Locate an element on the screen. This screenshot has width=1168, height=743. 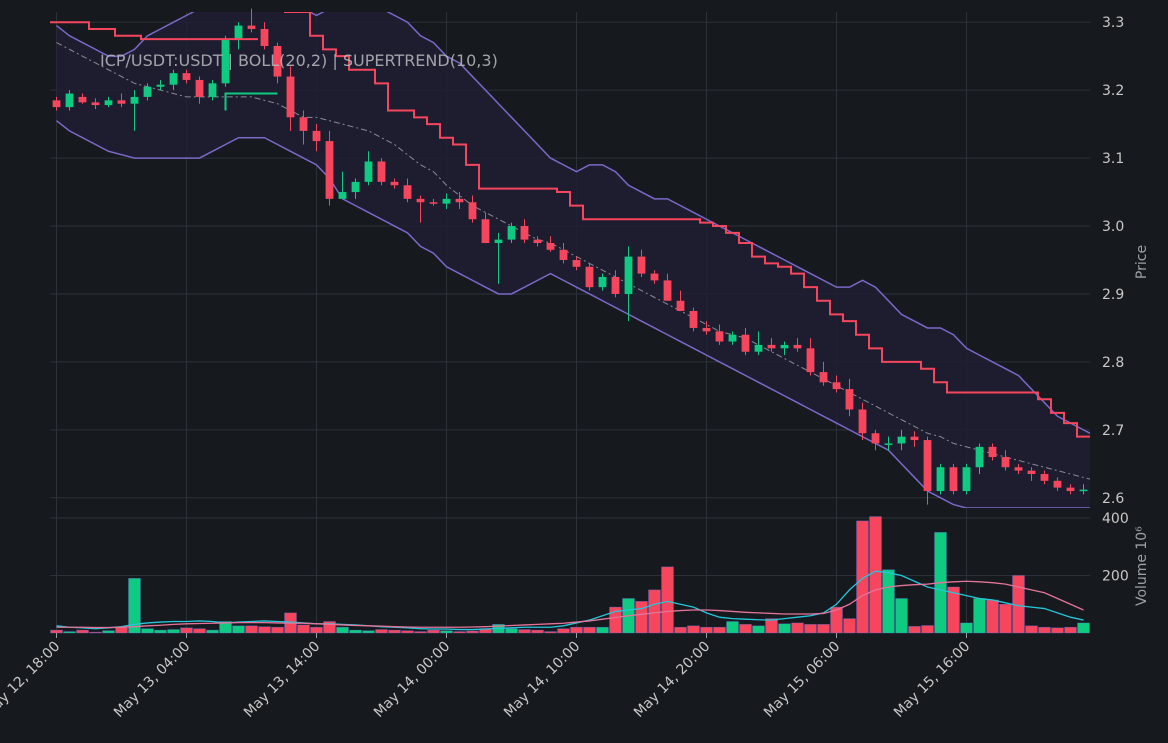
y-axis-label: Price is located at coordinates (1142, 262).